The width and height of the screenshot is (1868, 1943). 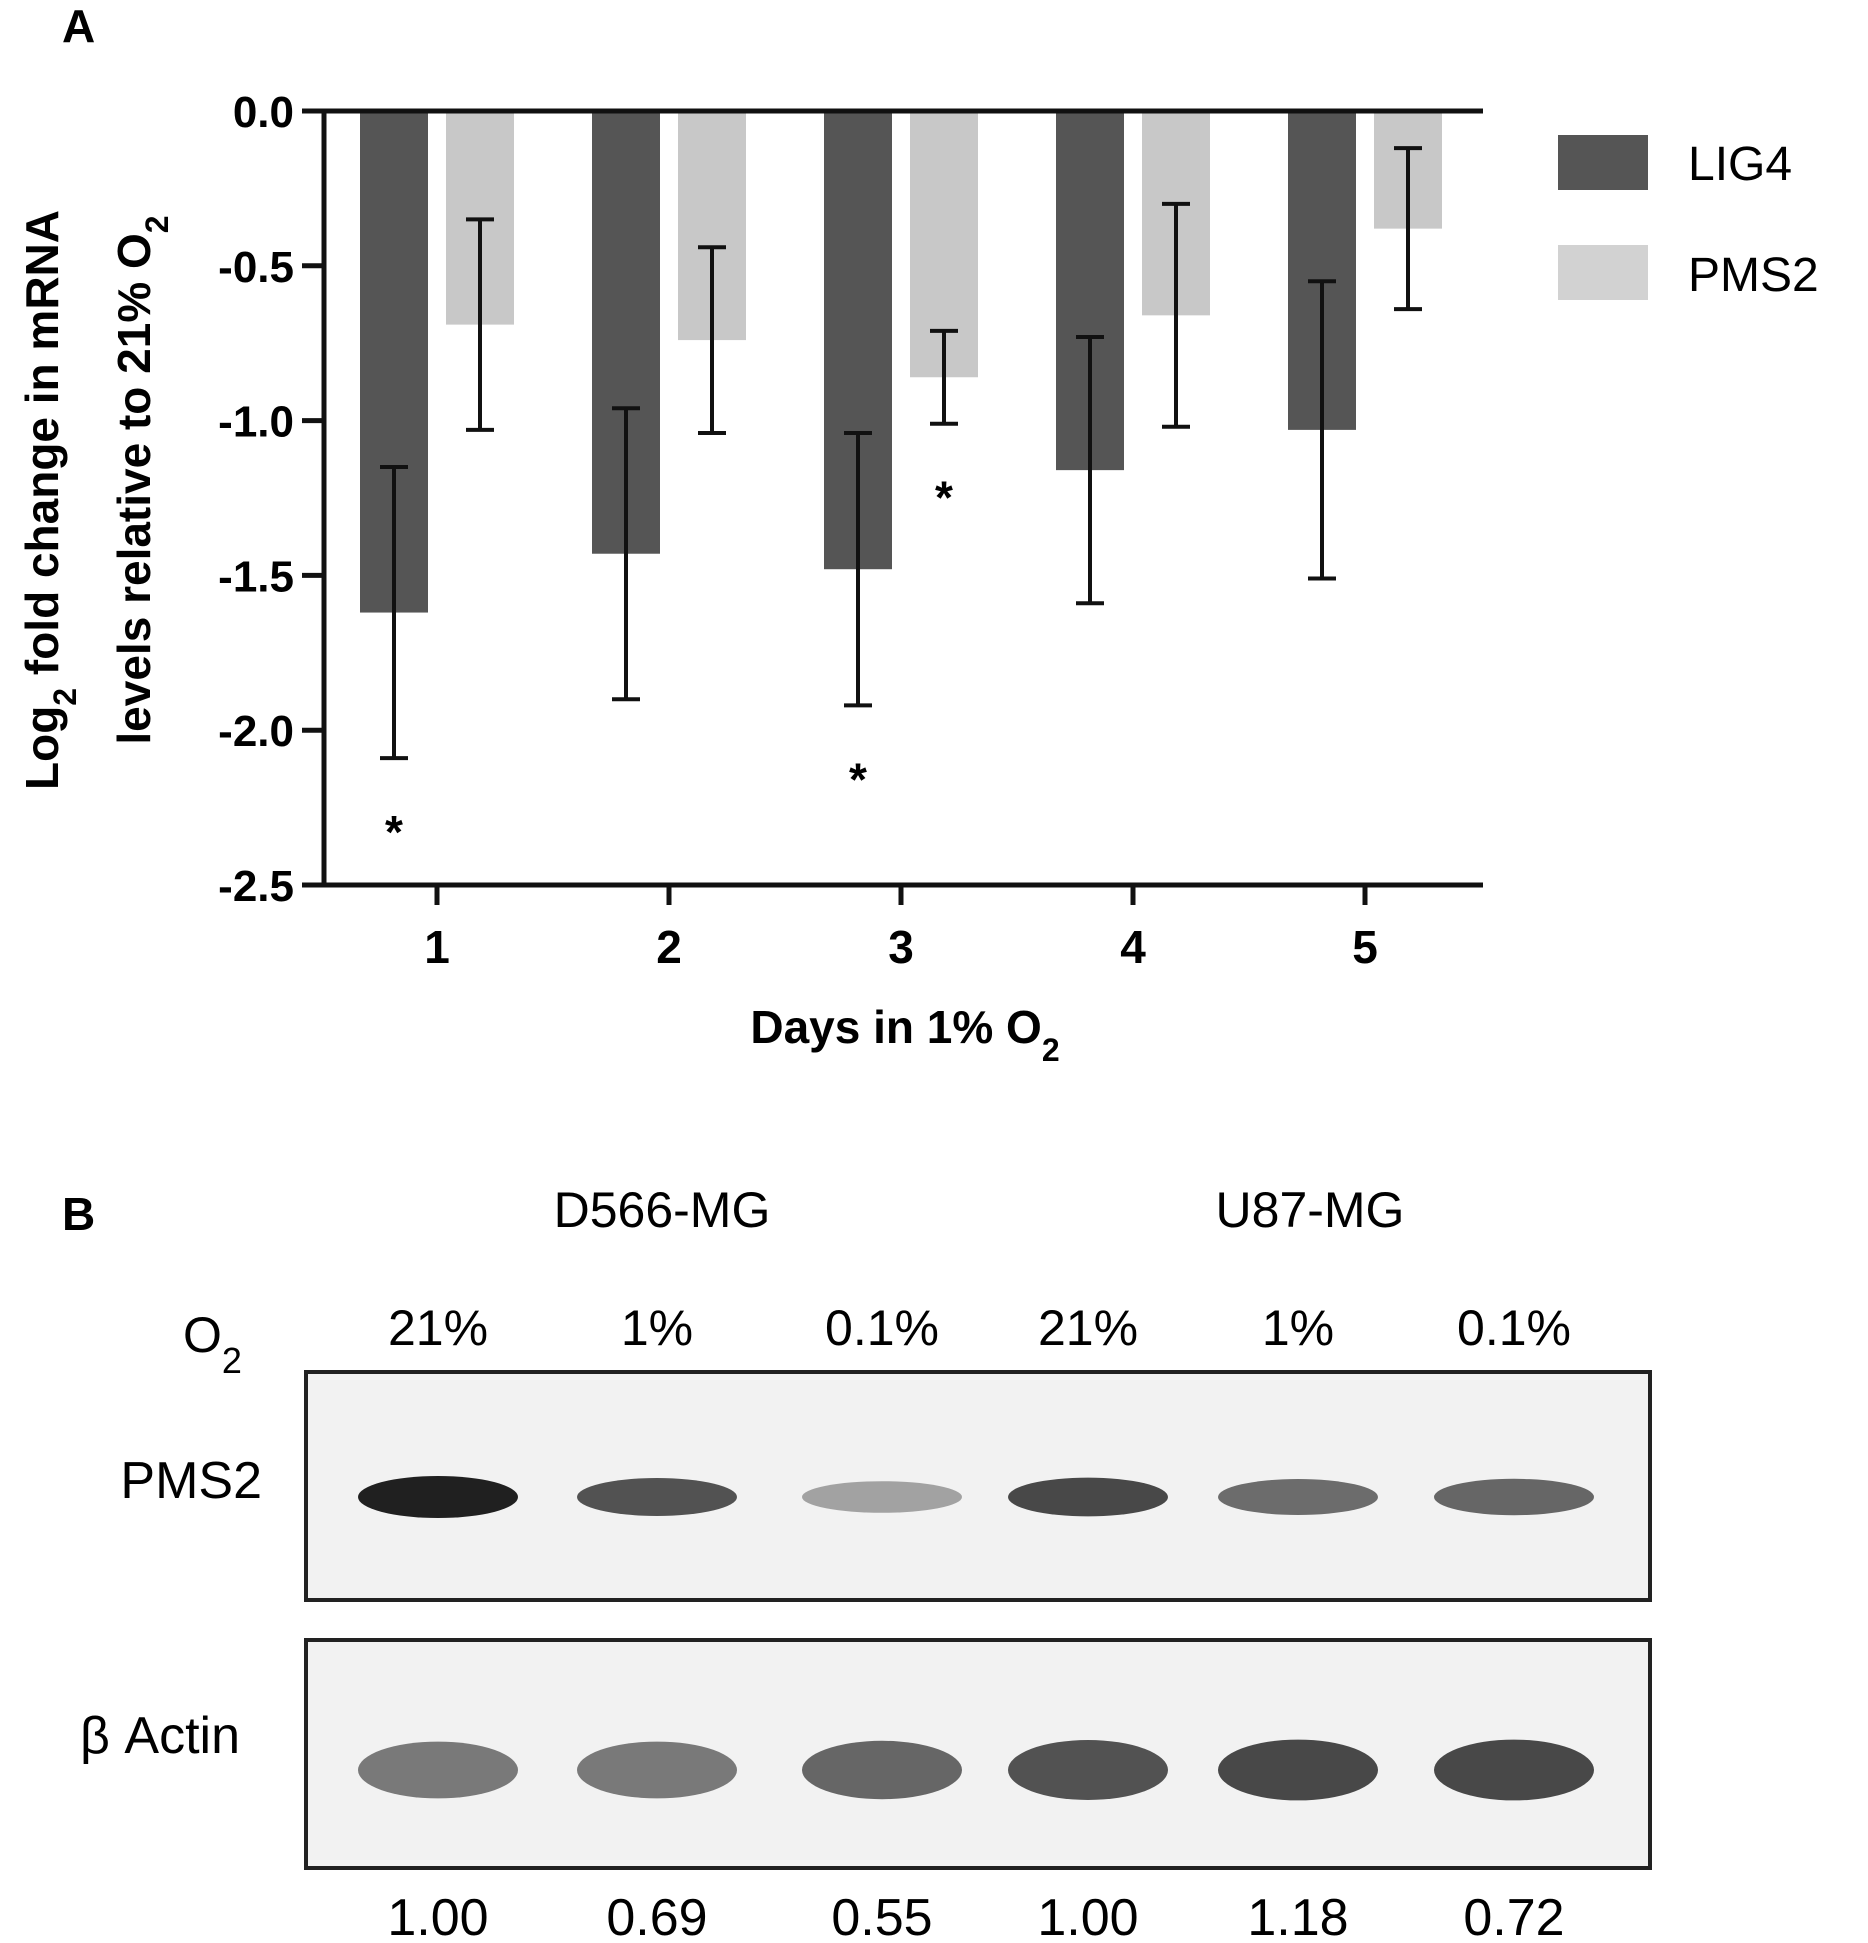 I want to click on legend-swatch-lig4, so click(x=1603, y=162).